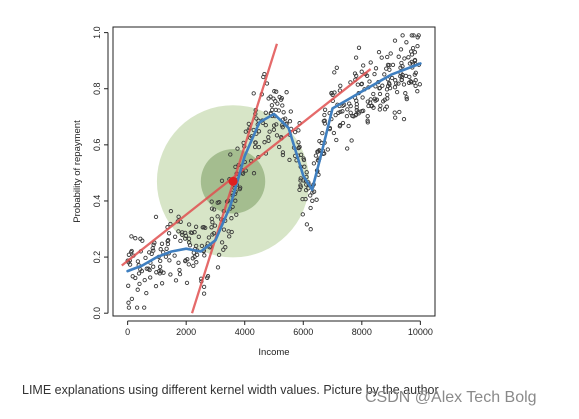 The height and width of the screenshot is (419, 579). What do you see at coordinates (362, 332) in the screenshot?
I see `x-tick-label: 8000` at bounding box center [362, 332].